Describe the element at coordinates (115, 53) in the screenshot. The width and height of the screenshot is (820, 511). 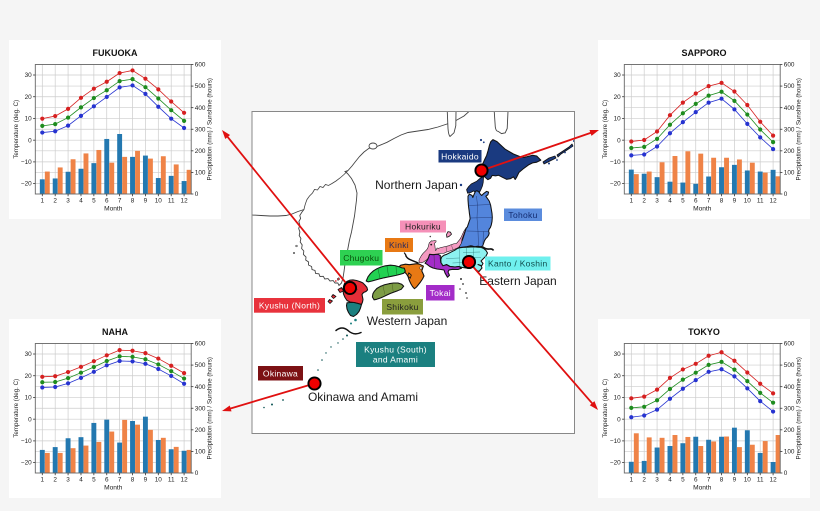
I see `svg-text: FUKUOKA` at that location.